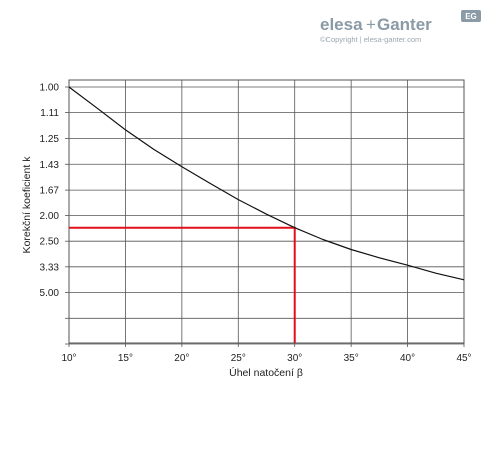 The width and height of the screenshot is (488, 454). Describe the element at coordinates (371, 24) in the screenshot. I see `brand-plus: +` at that location.